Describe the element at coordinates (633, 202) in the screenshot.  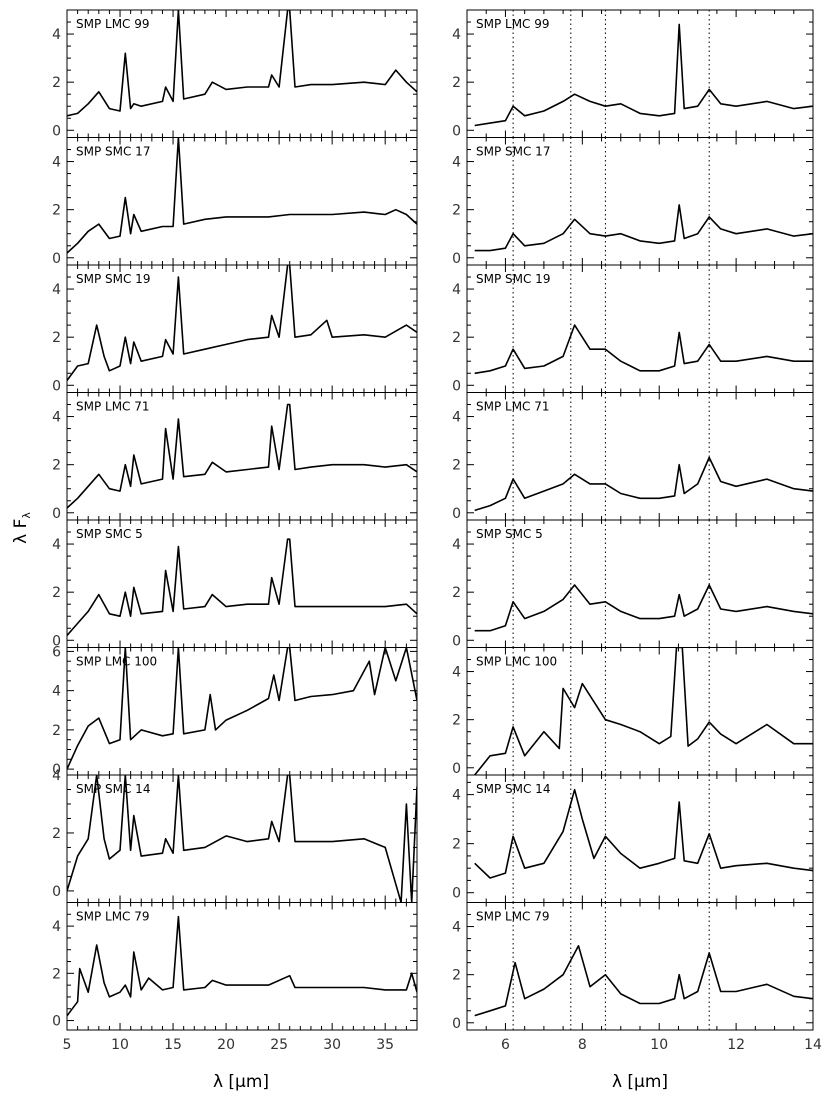
I see `panel-right-2: 0 2 4 SMP SMC 17` at that location.